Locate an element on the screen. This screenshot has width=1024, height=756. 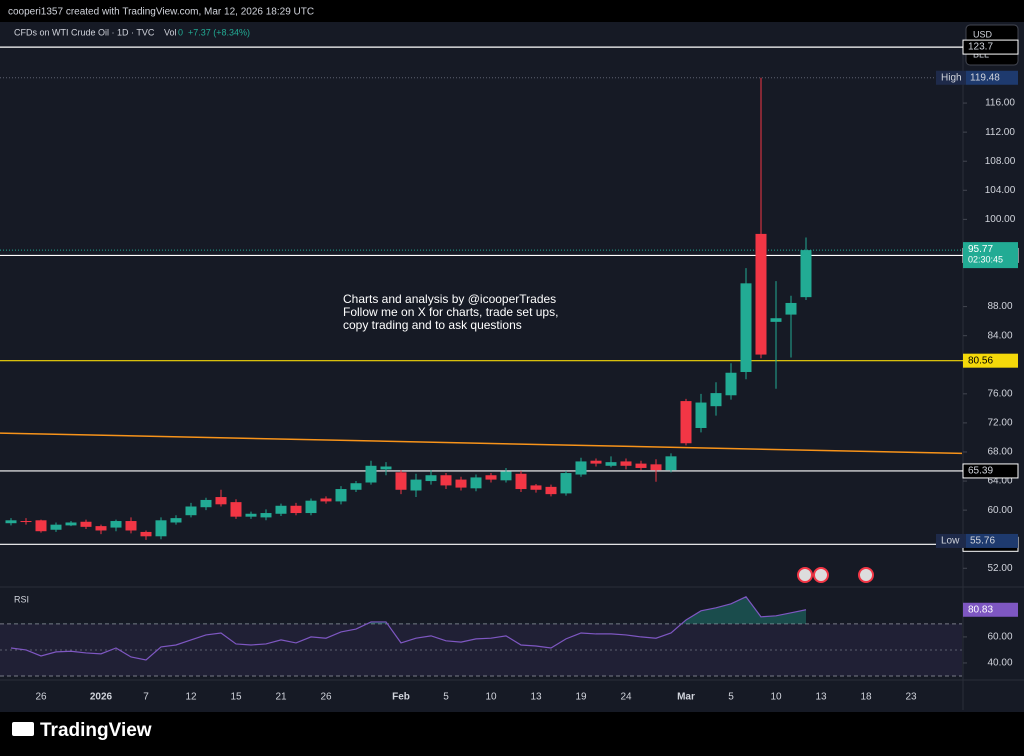
current-price: 95.77 is located at coordinates (980, 249).